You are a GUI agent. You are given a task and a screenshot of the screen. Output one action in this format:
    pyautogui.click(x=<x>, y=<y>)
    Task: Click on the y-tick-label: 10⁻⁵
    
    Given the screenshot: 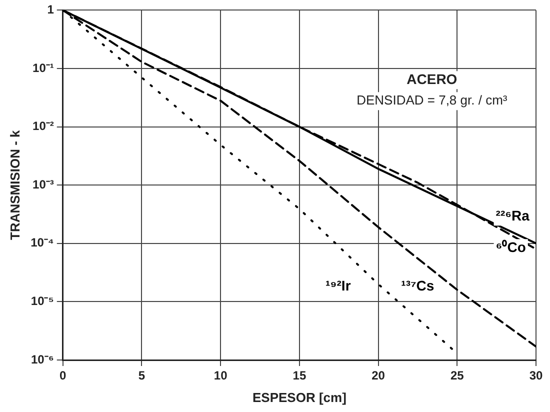 What is the action you would take?
    pyautogui.click(x=42, y=301)
    